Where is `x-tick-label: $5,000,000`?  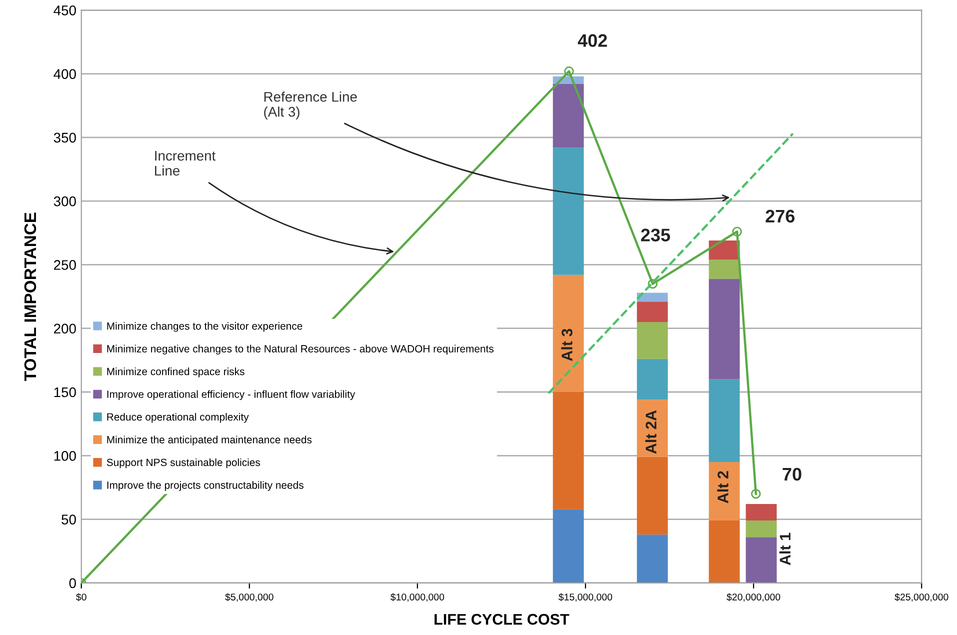
x-tick-label: $5,000,000 is located at coordinates (249, 597).